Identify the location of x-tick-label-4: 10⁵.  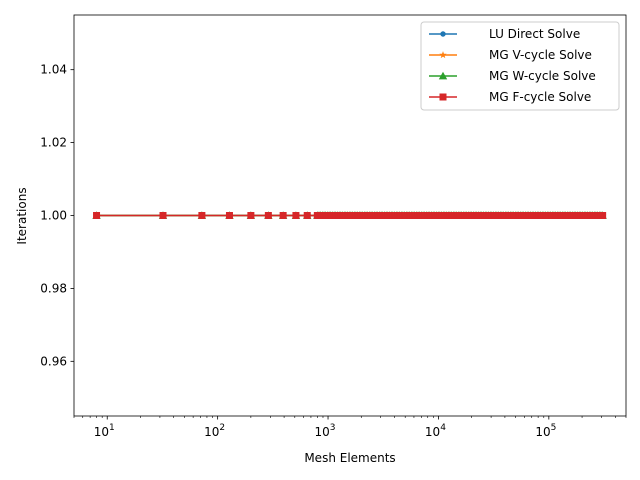
(545, 431).